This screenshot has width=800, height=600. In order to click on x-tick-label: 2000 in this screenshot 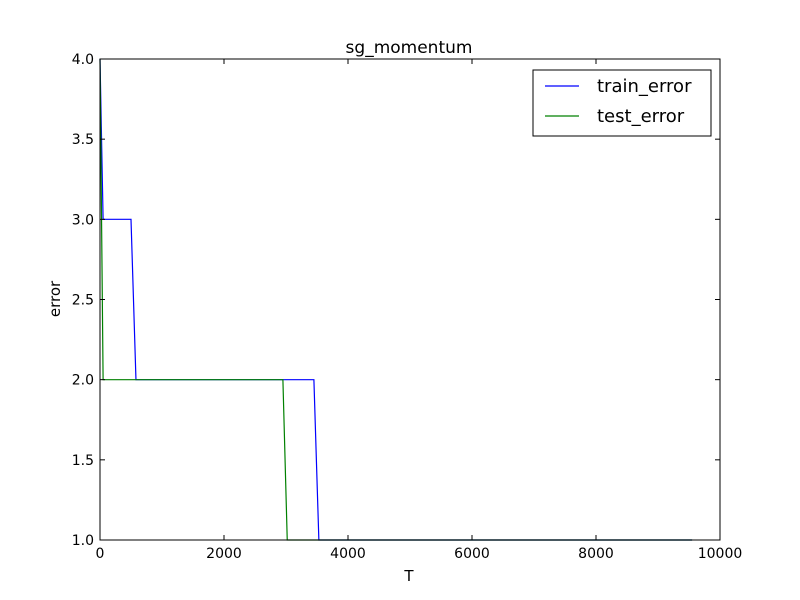, I will do `click(224, 554)`.